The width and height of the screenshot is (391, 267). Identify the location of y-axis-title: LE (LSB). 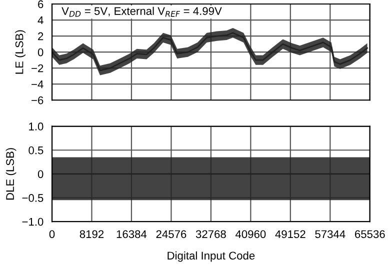
(20, 52).